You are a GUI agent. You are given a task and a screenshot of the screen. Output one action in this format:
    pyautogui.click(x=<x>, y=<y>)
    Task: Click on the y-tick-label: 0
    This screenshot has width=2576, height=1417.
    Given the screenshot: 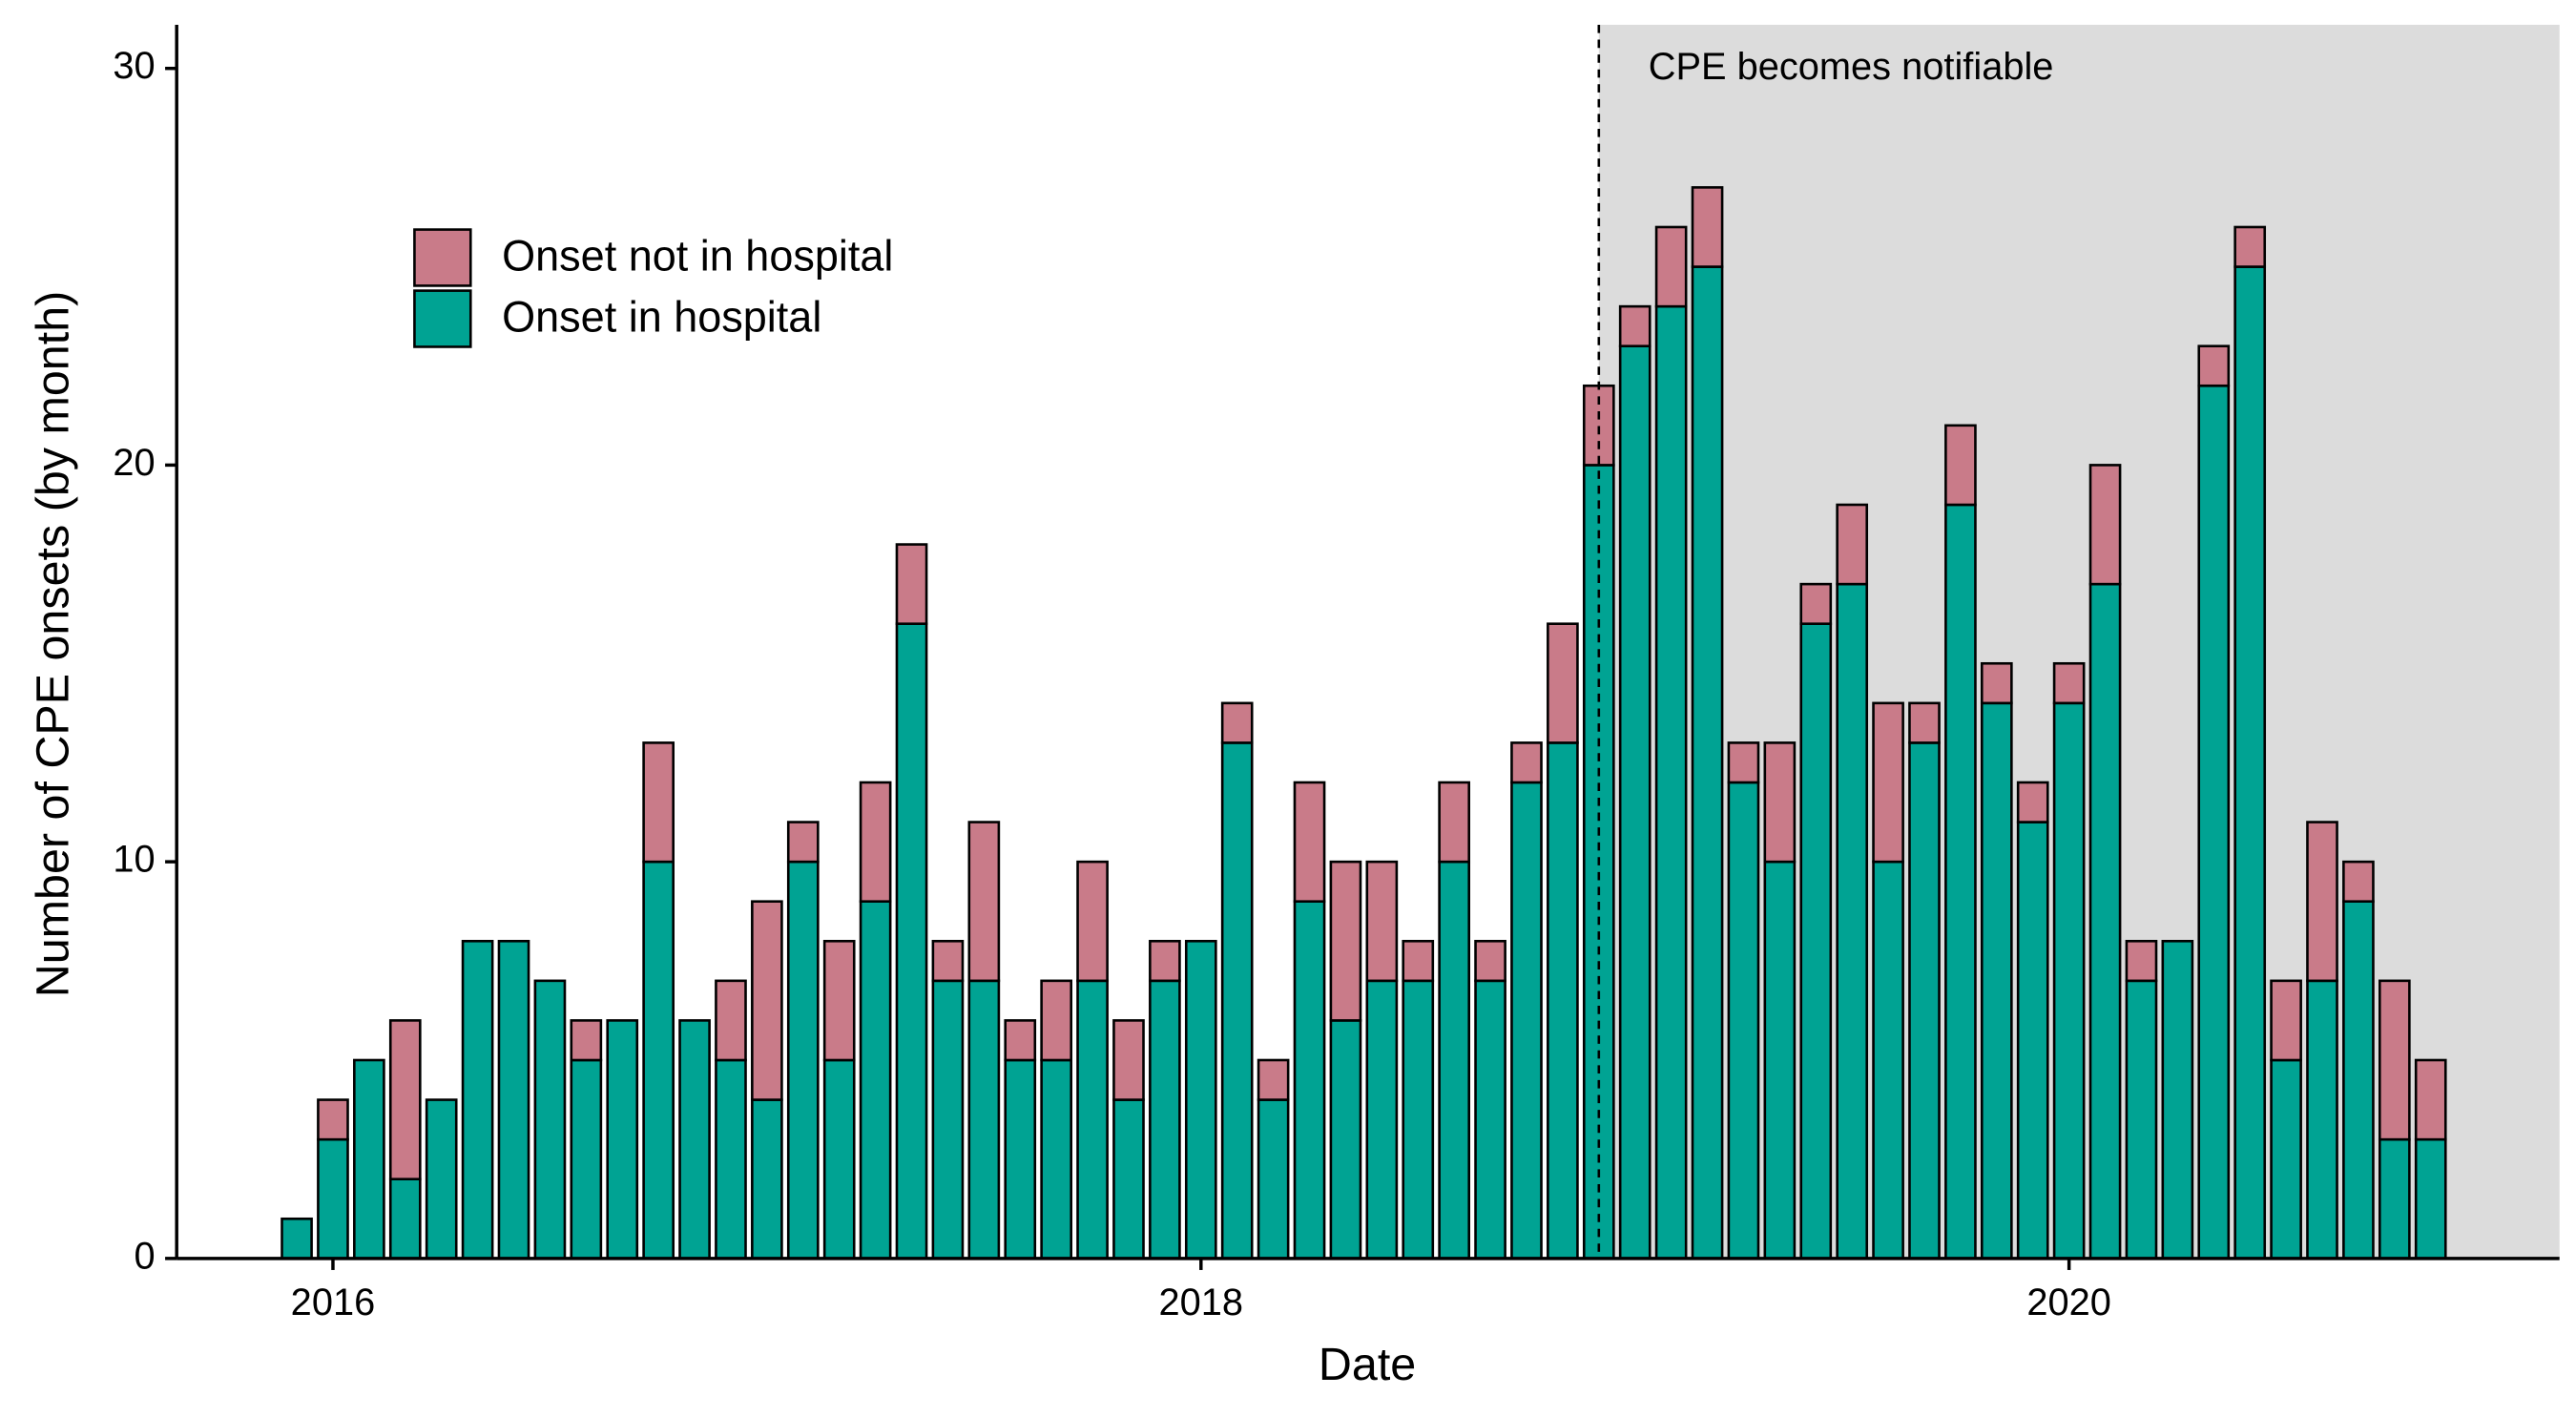 What is the action you would take?
    pyautogui.click(x=145, y=1256)
    